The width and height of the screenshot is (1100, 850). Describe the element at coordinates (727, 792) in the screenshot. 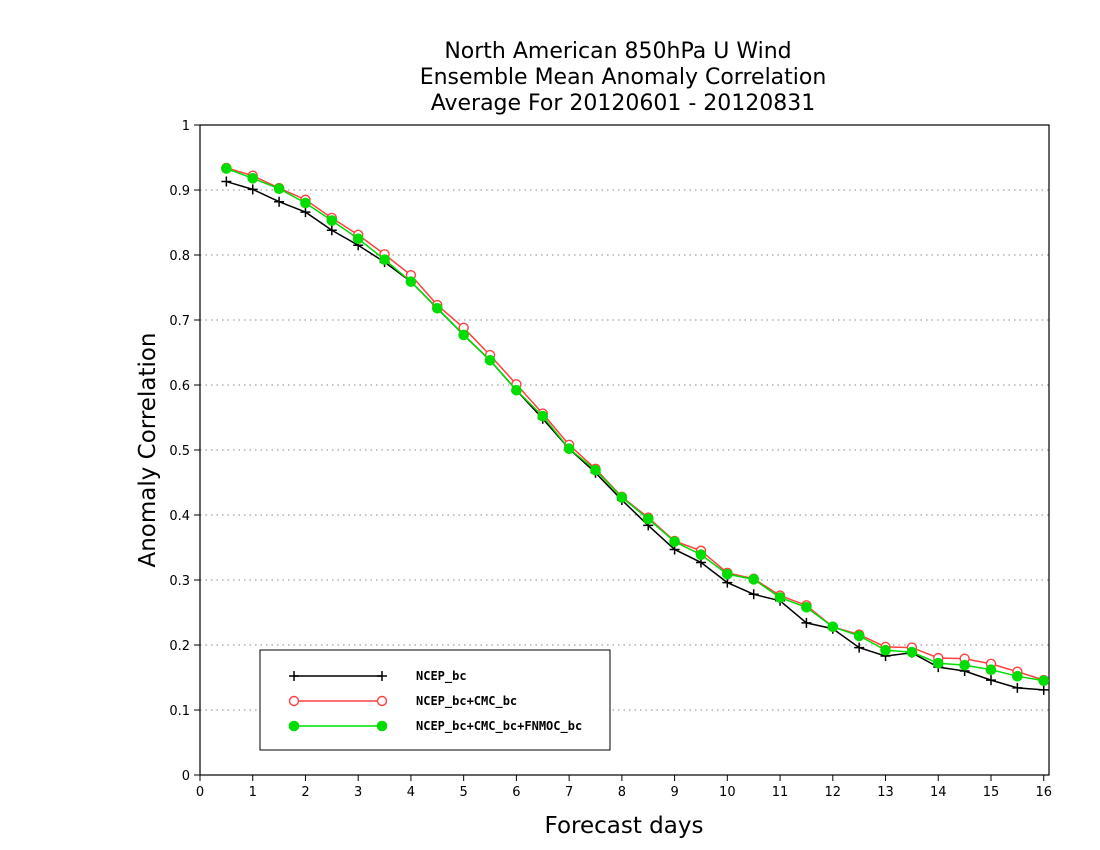

I see `x-tick-label: 10` at that location.